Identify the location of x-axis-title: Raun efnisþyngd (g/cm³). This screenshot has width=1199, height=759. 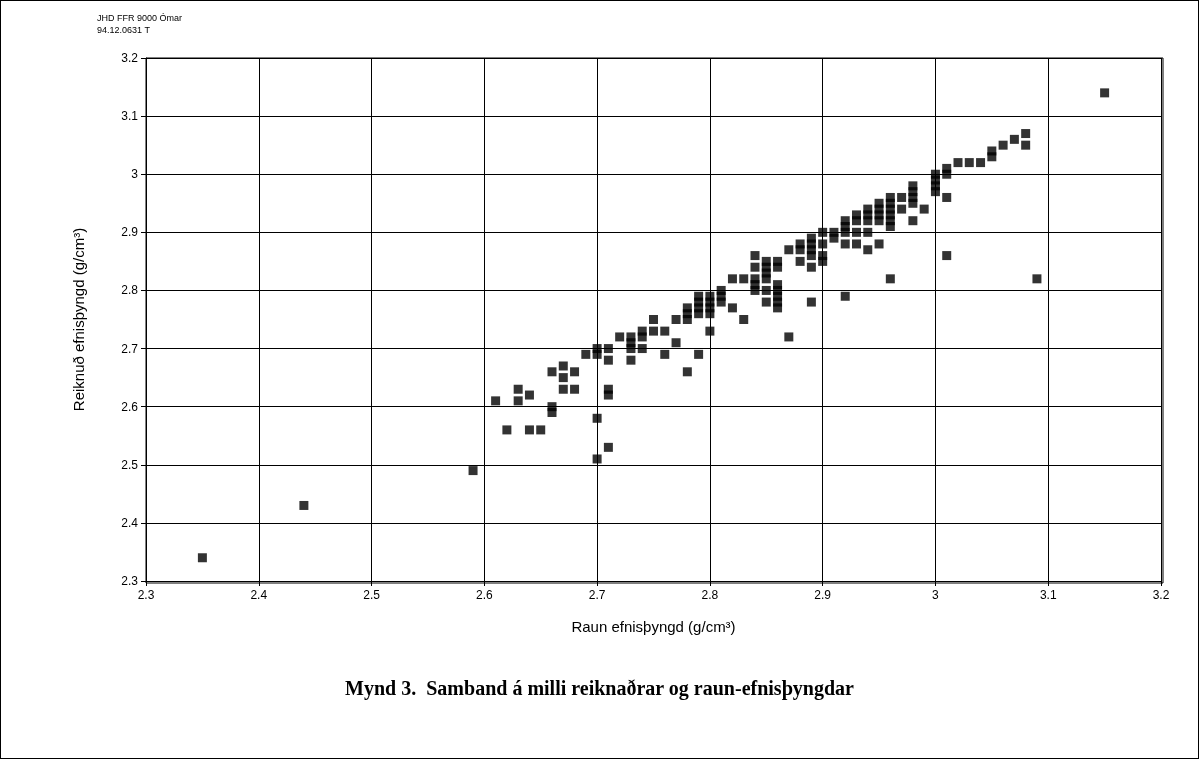
(653, 626).